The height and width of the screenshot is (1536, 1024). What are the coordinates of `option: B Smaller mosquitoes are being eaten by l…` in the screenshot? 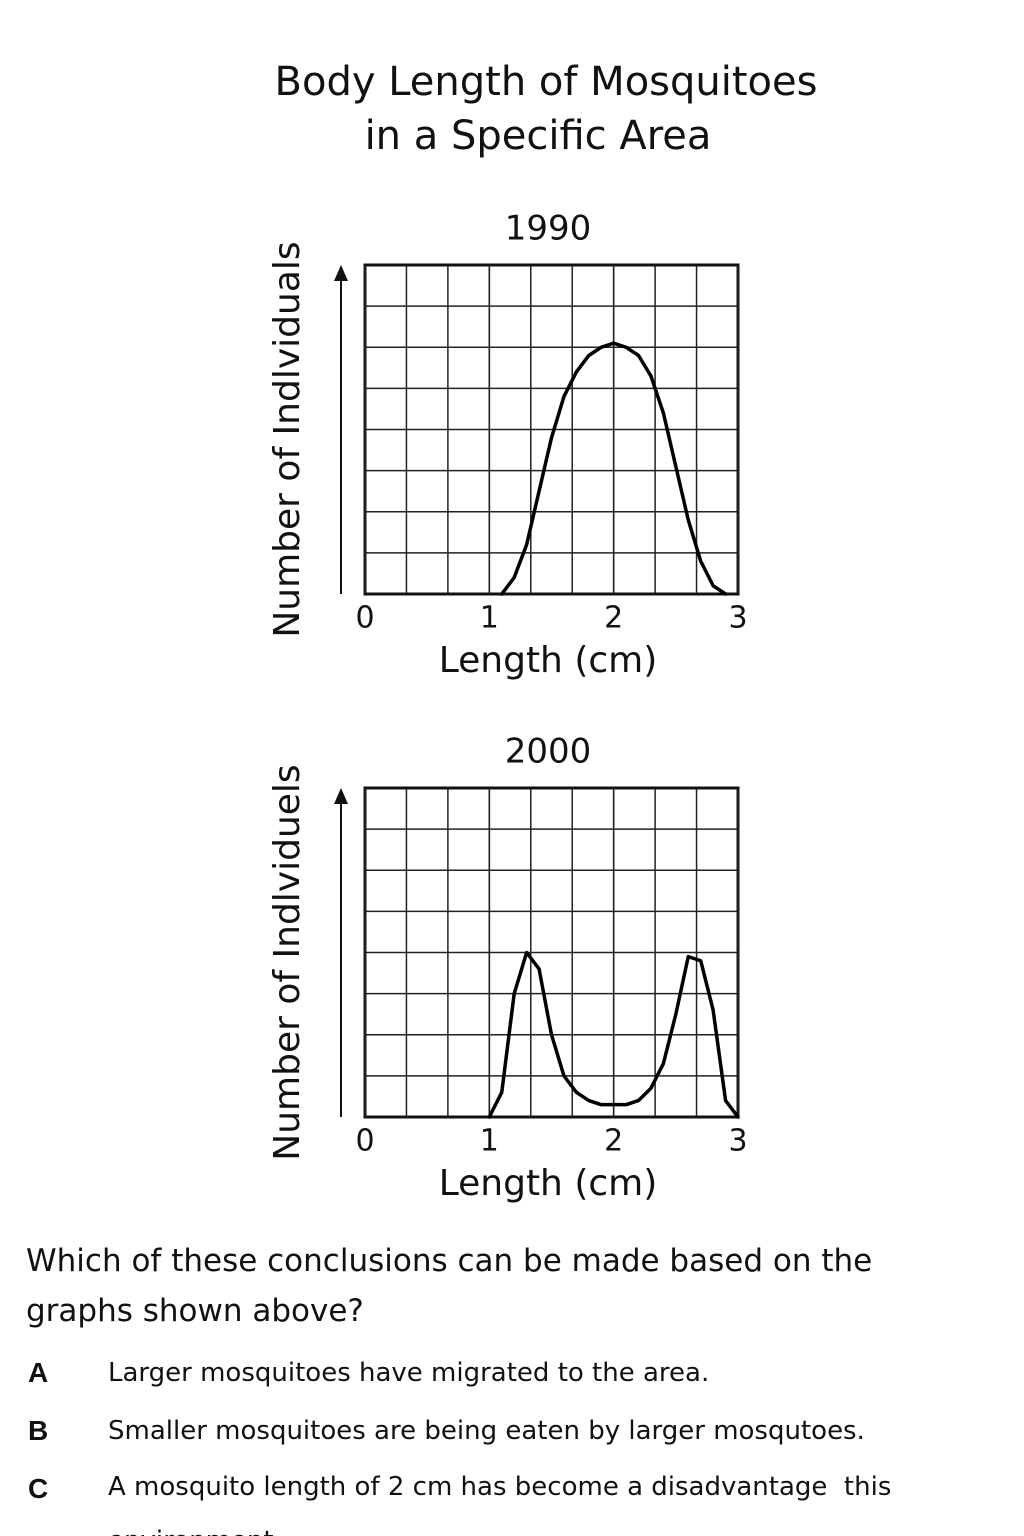 It's located at (503, 1431).